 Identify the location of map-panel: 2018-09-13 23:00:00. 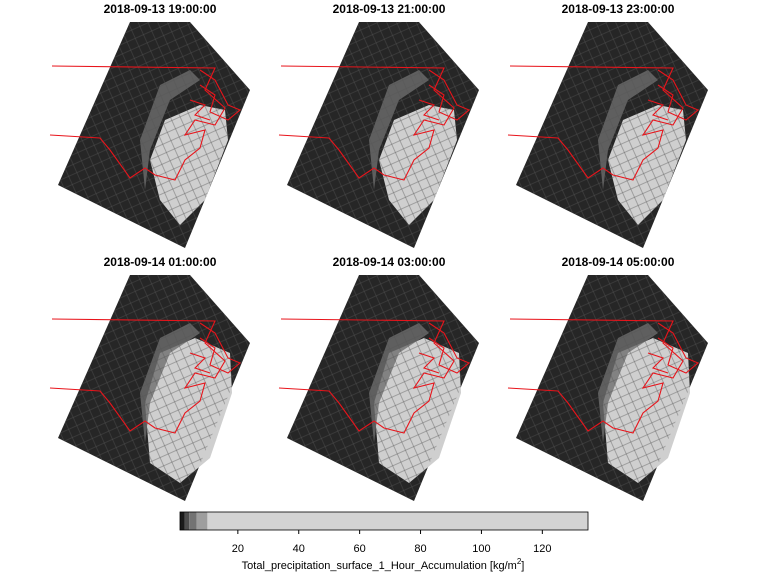
(607, 125).